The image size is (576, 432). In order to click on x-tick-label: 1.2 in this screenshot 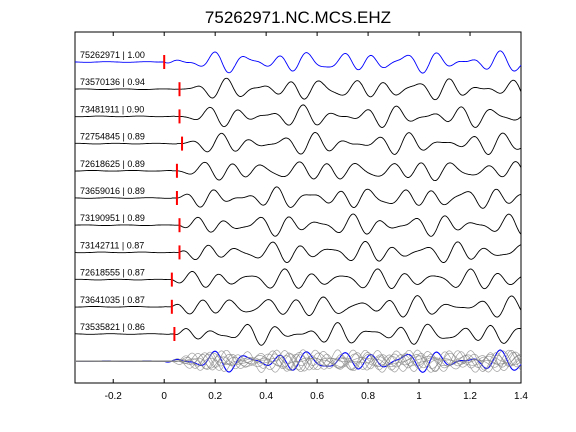, I will do `click(470, 396)`.